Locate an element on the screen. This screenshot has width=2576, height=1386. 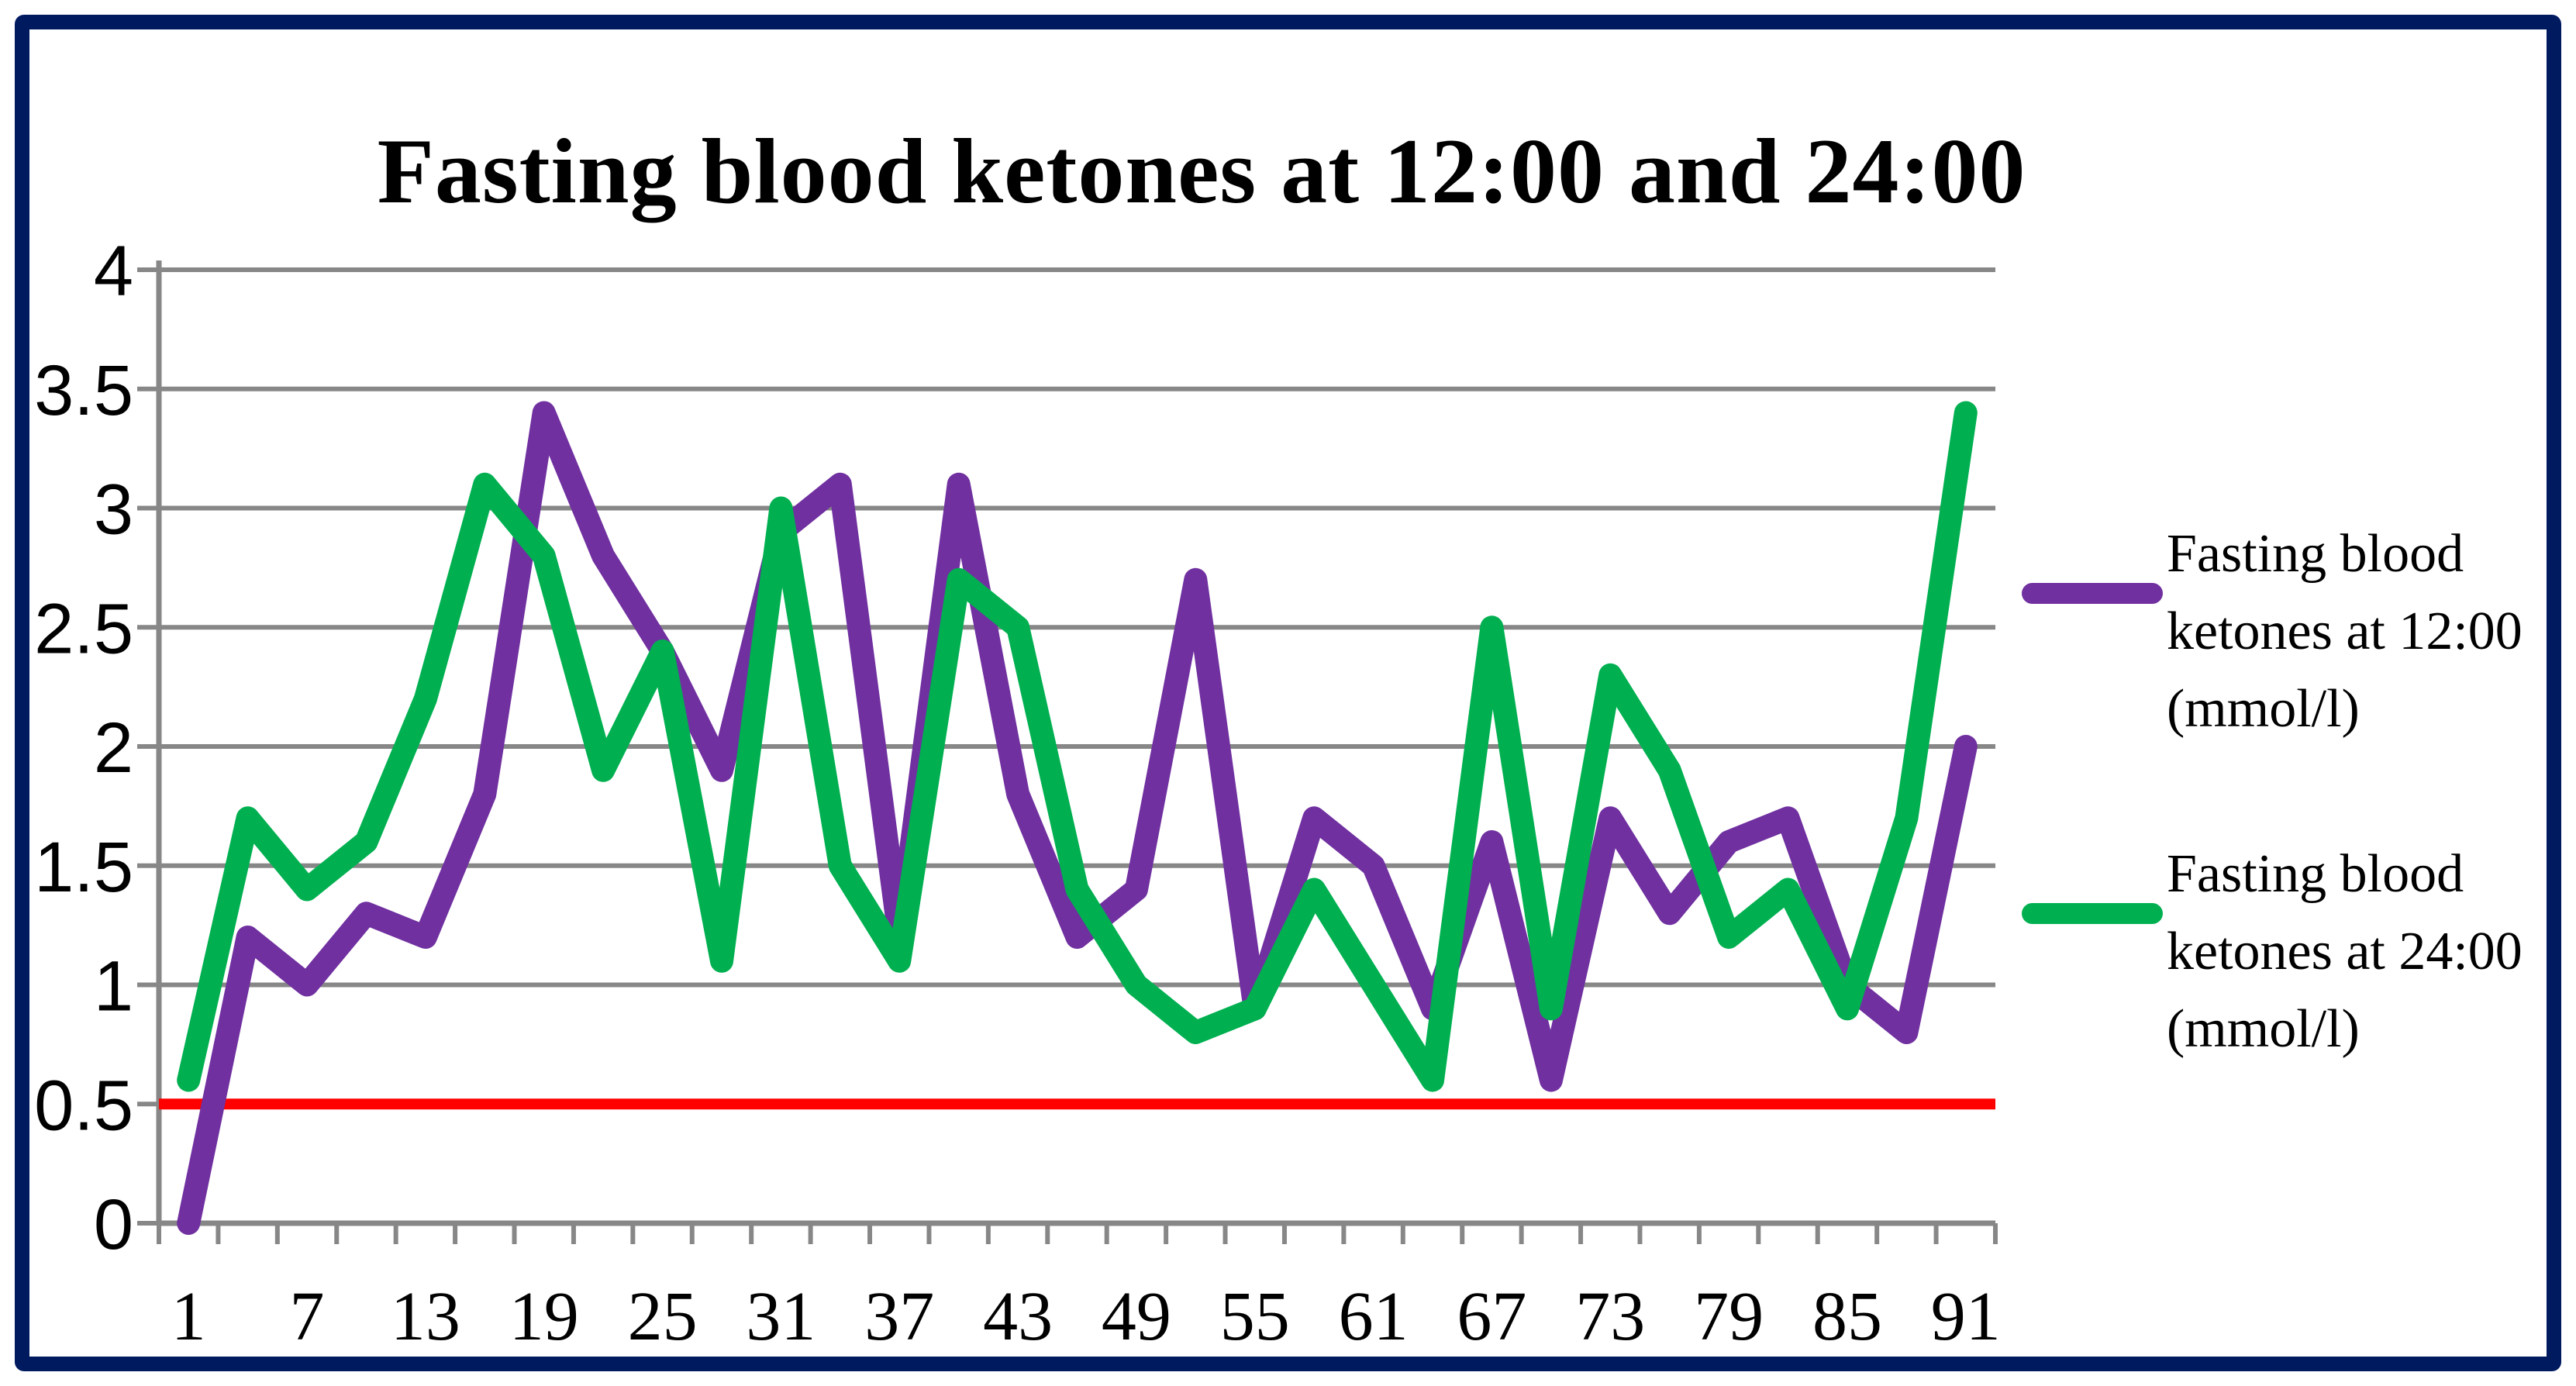
x-axis-label: 13 is located at coordinates (425, 1317).